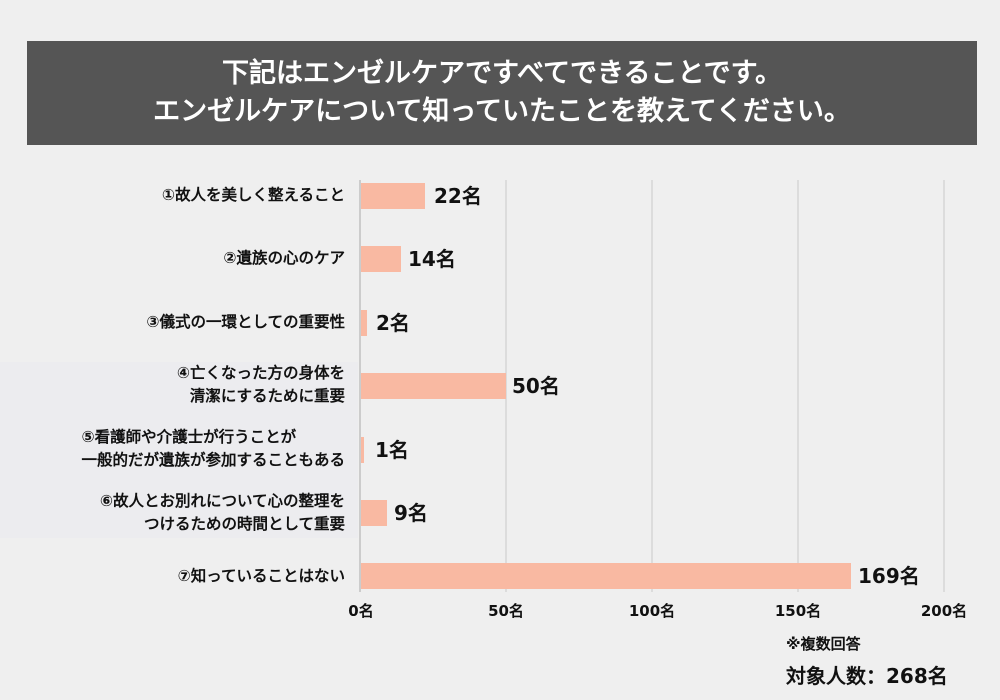 Image resolution: width=1000 pixels, height=700 pixels. Describe the element at coordinates (267, 396) in the screenshot. I see `row-label-text: 清潔にするために重要` at that location.